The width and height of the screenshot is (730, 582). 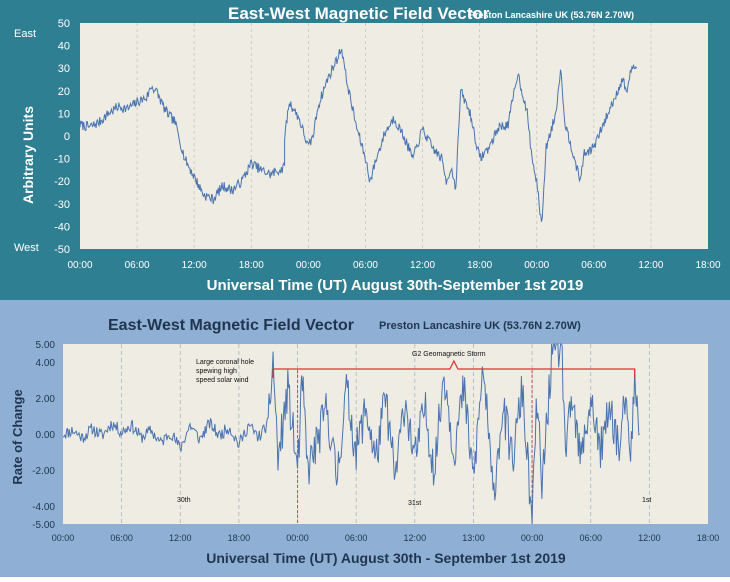 What do you see at coordinates (64, 114) in the screenshot?
I see `top-y-tick: 10` at bounding box center [64, 114].